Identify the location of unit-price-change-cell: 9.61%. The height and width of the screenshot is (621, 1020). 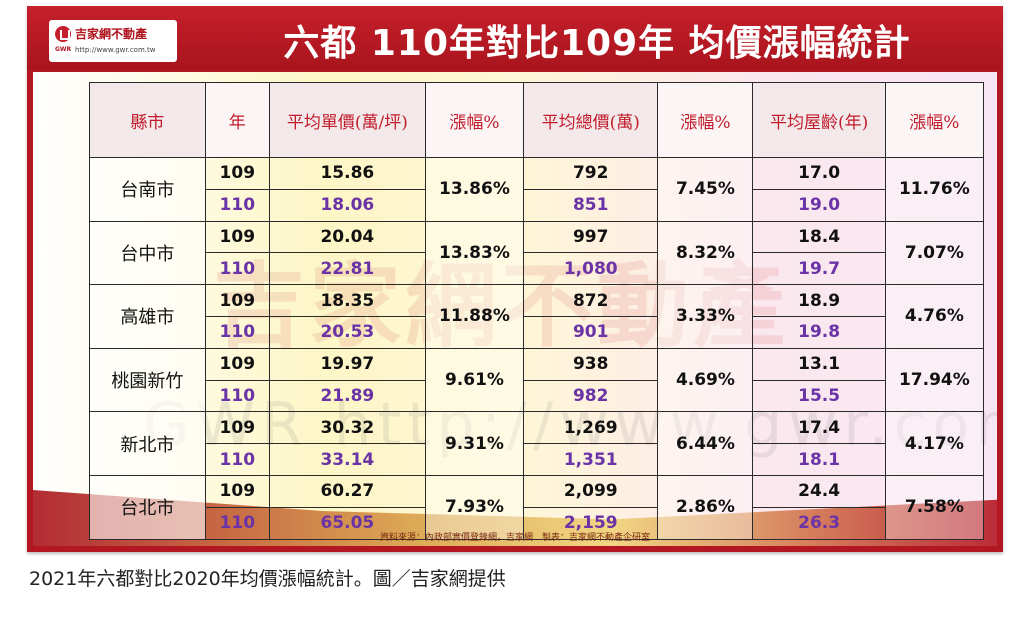
(474, 380).